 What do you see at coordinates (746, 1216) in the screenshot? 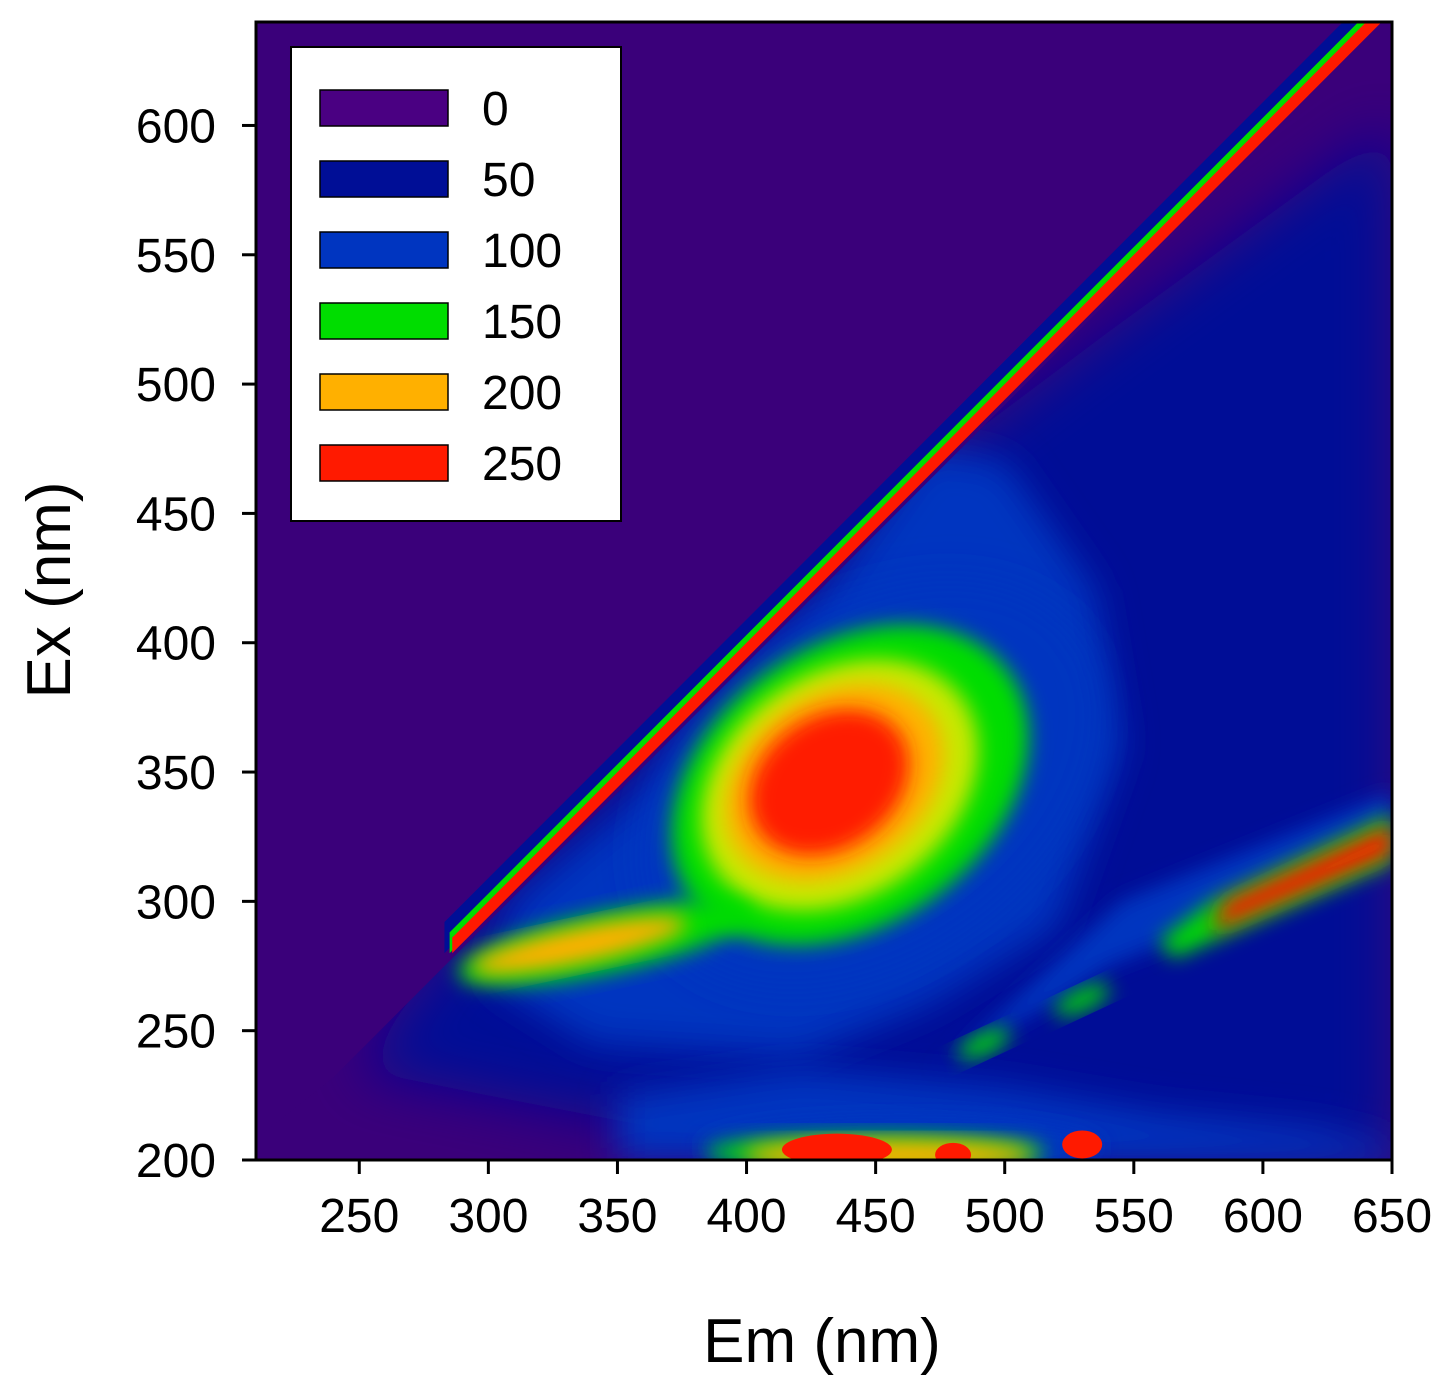
I see `x-tick-label: 400` at bounding box center [746, 1216].